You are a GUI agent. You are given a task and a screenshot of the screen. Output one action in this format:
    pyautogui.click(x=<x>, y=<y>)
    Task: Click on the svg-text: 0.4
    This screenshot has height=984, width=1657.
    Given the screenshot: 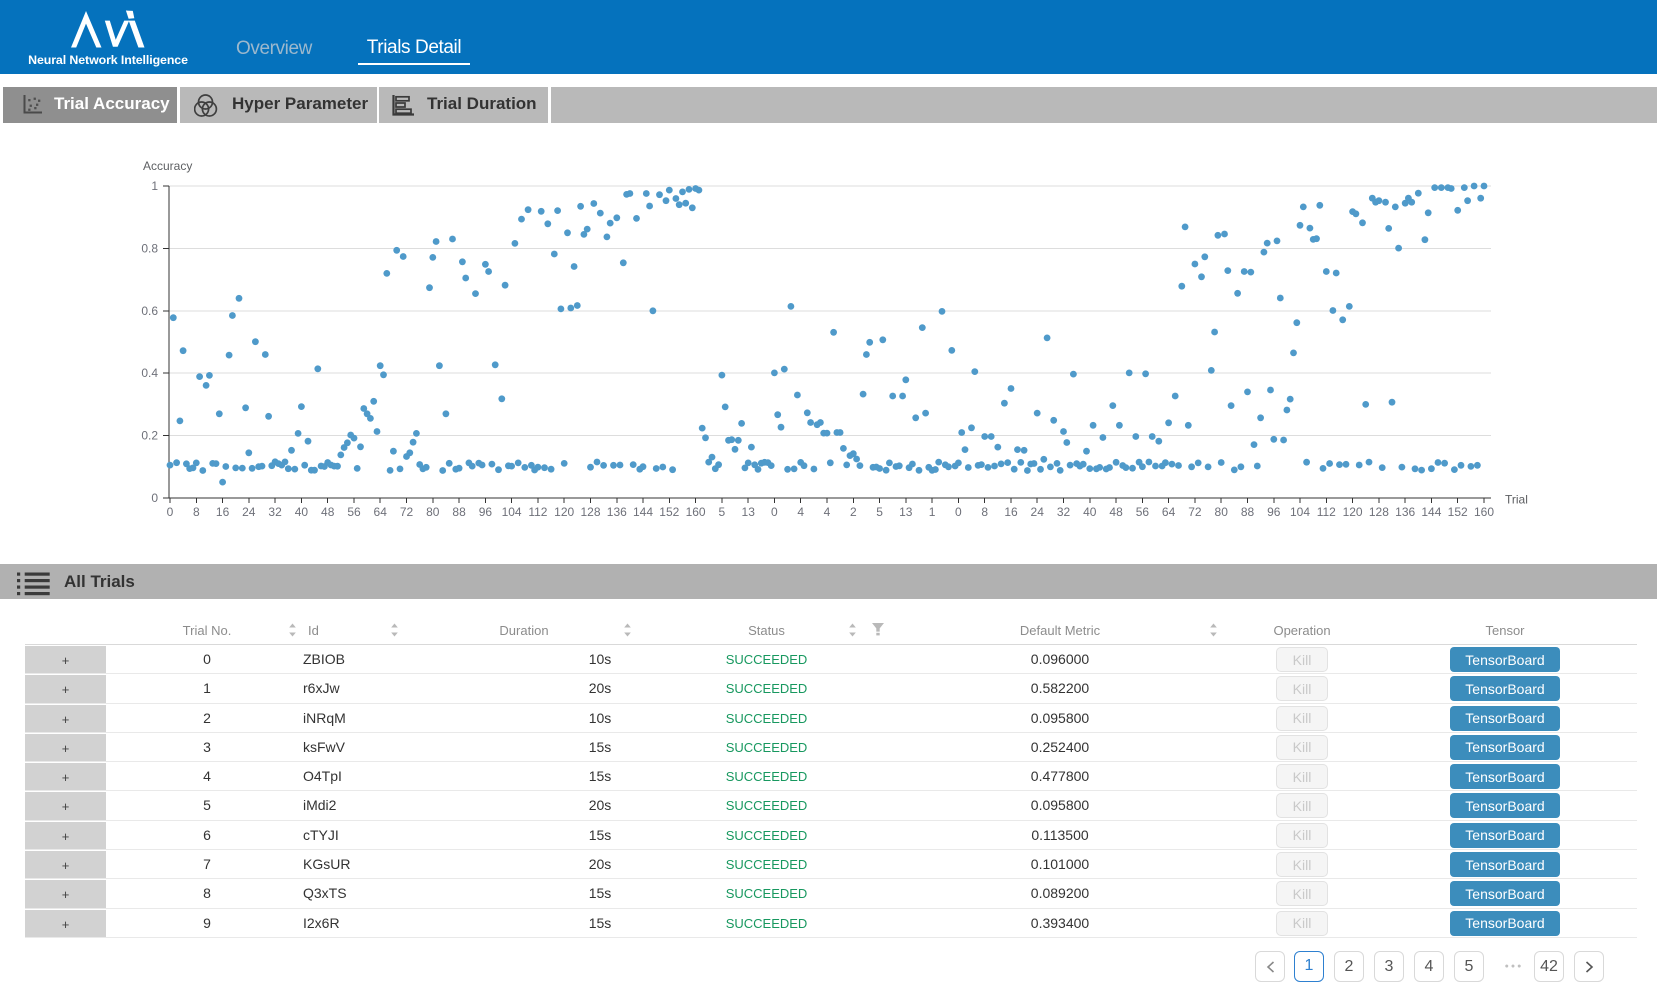 What is the action you would take?
    pyautogui.click(x=149, y=373)
    